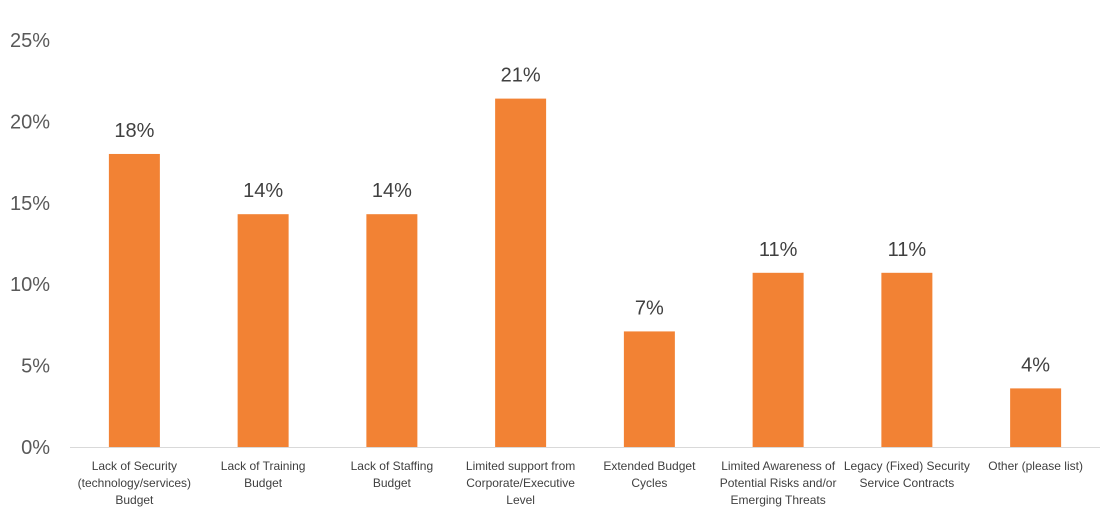 This screenshot has height=513, width=1109. I want to click on data-label: 18%, so click(134, 131).